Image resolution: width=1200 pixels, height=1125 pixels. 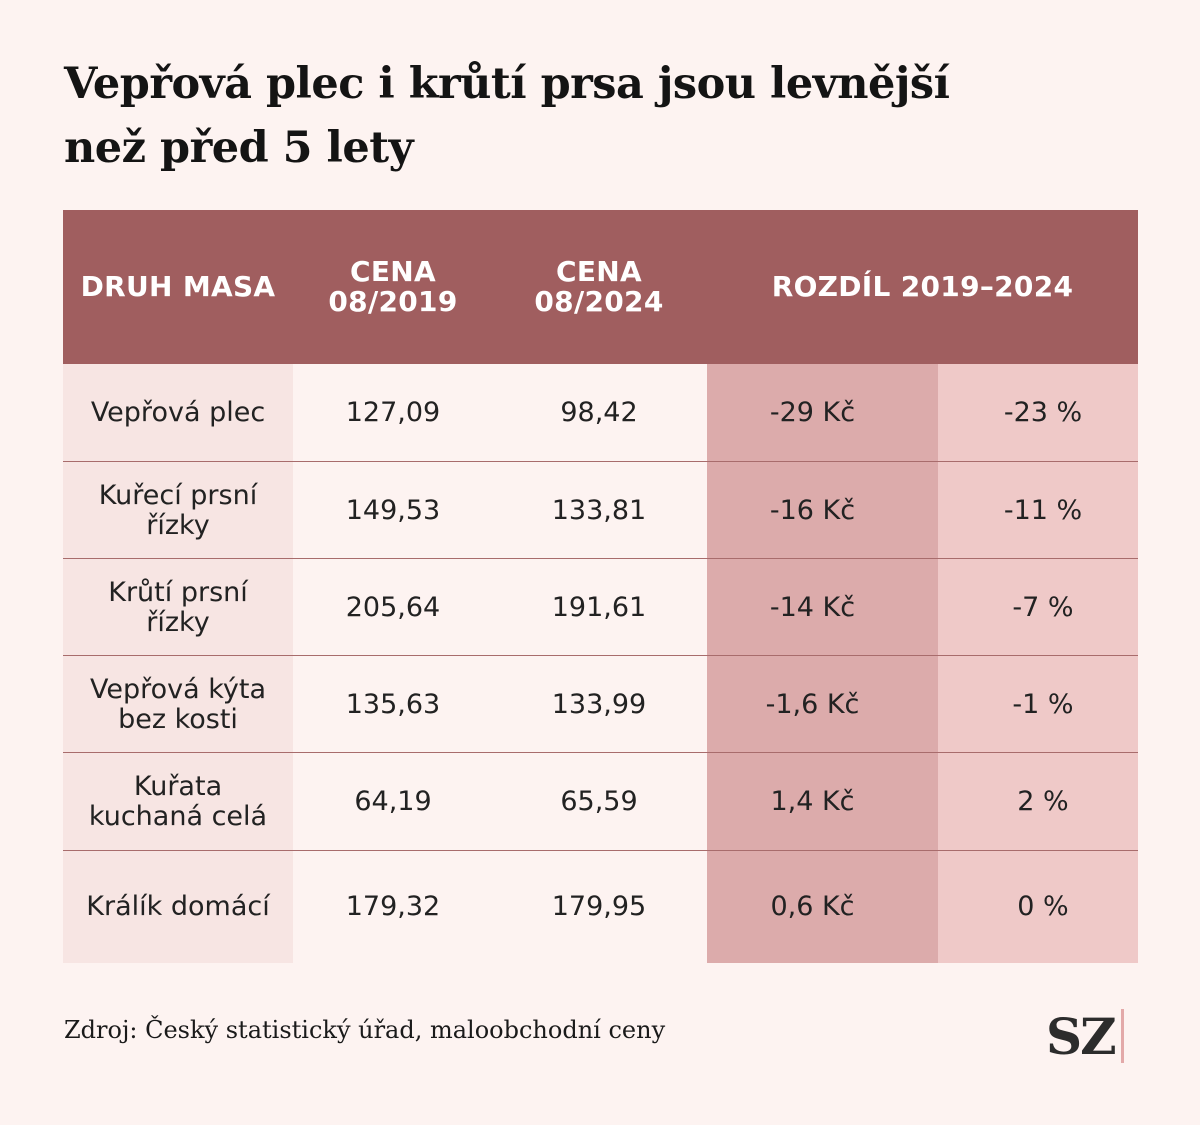 I want to click on price-2024-cell: 65,59, so click(x=599, y=802).